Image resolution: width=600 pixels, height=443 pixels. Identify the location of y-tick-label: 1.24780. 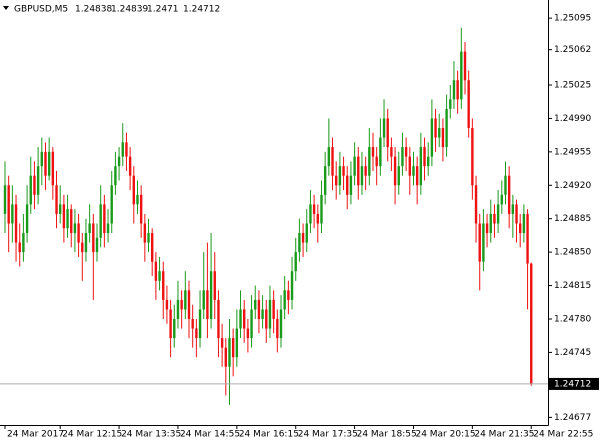
(572, 319).